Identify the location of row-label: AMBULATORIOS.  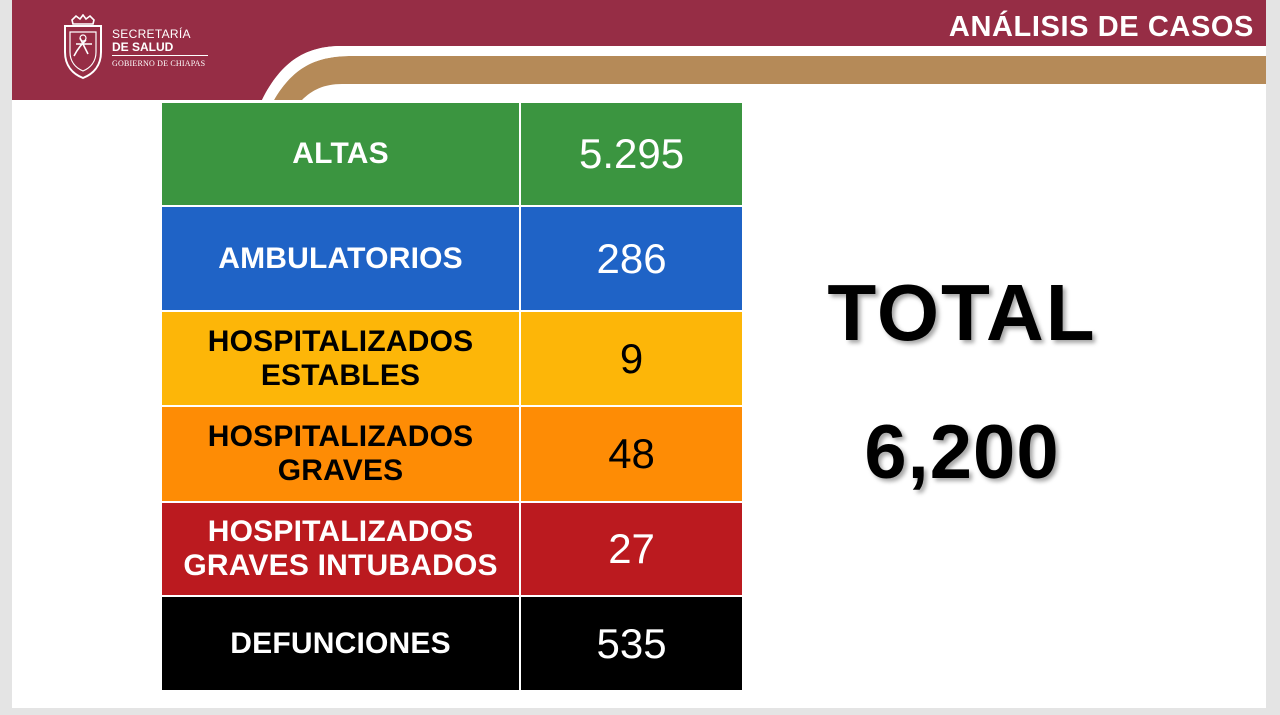
(340, 258).